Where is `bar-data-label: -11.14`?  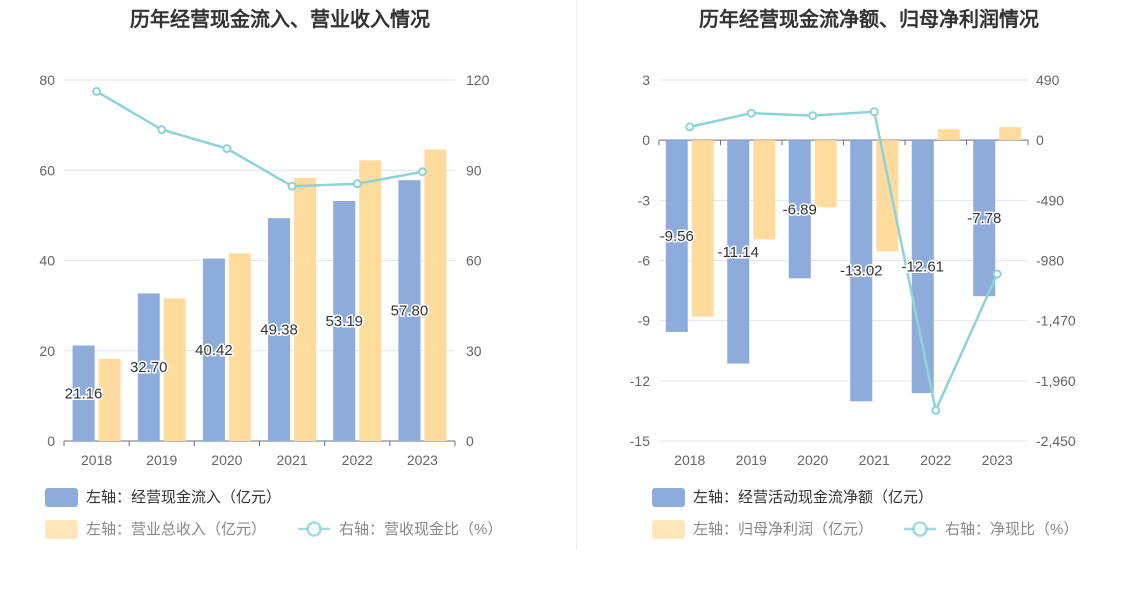
bar-data-label: -11.14 is located at coordinates (738, 252).